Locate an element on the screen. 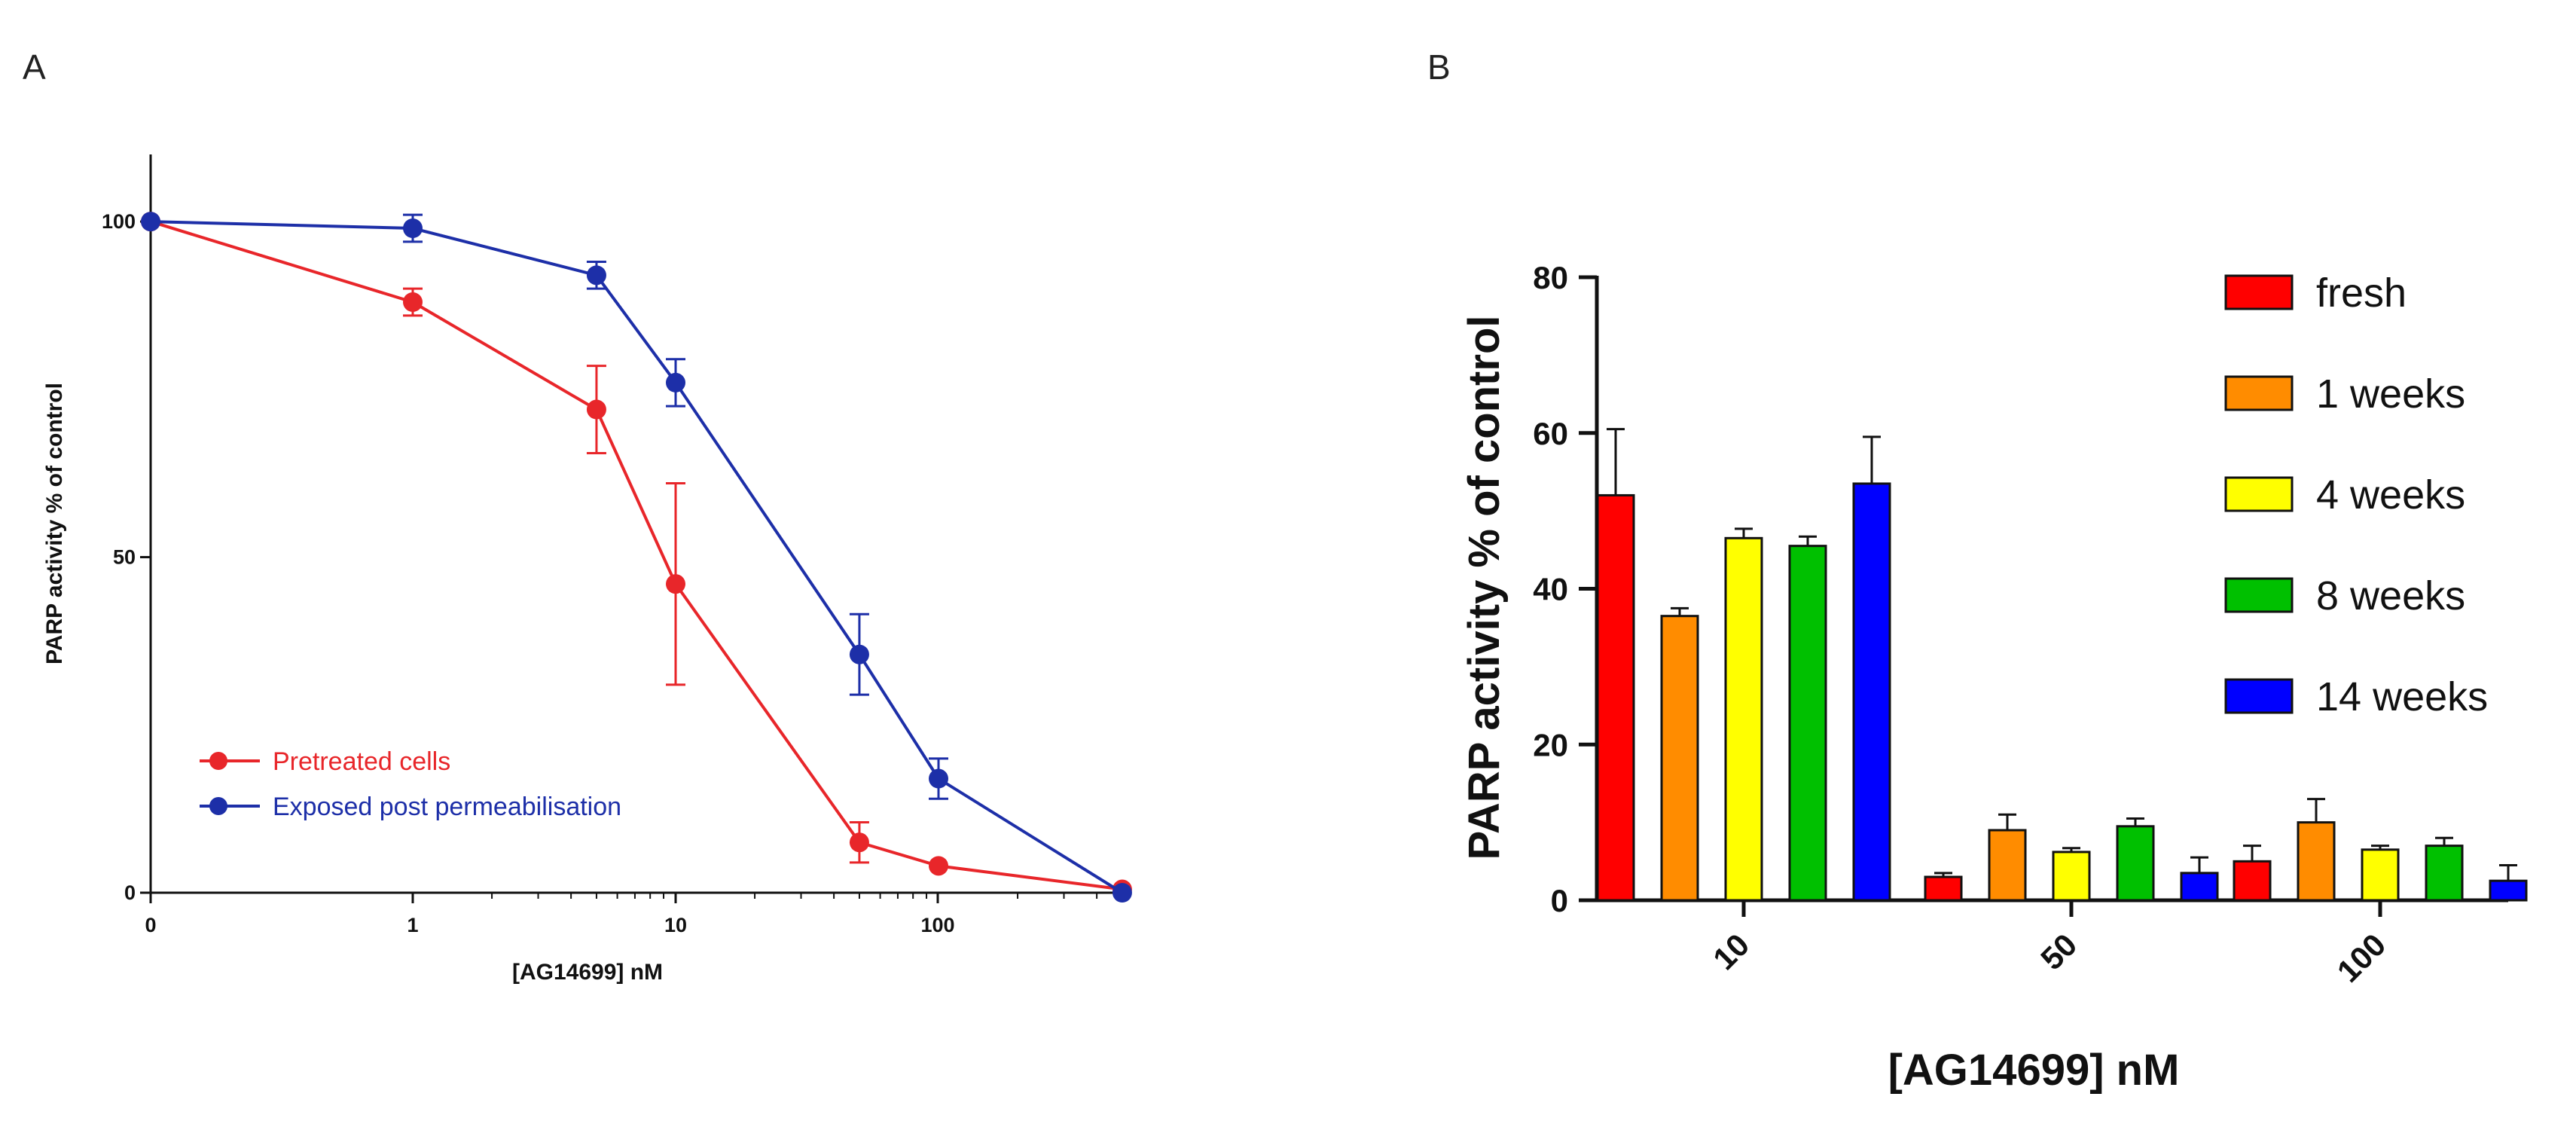  panel-b-label: B is located at coordinates (1439, 67).